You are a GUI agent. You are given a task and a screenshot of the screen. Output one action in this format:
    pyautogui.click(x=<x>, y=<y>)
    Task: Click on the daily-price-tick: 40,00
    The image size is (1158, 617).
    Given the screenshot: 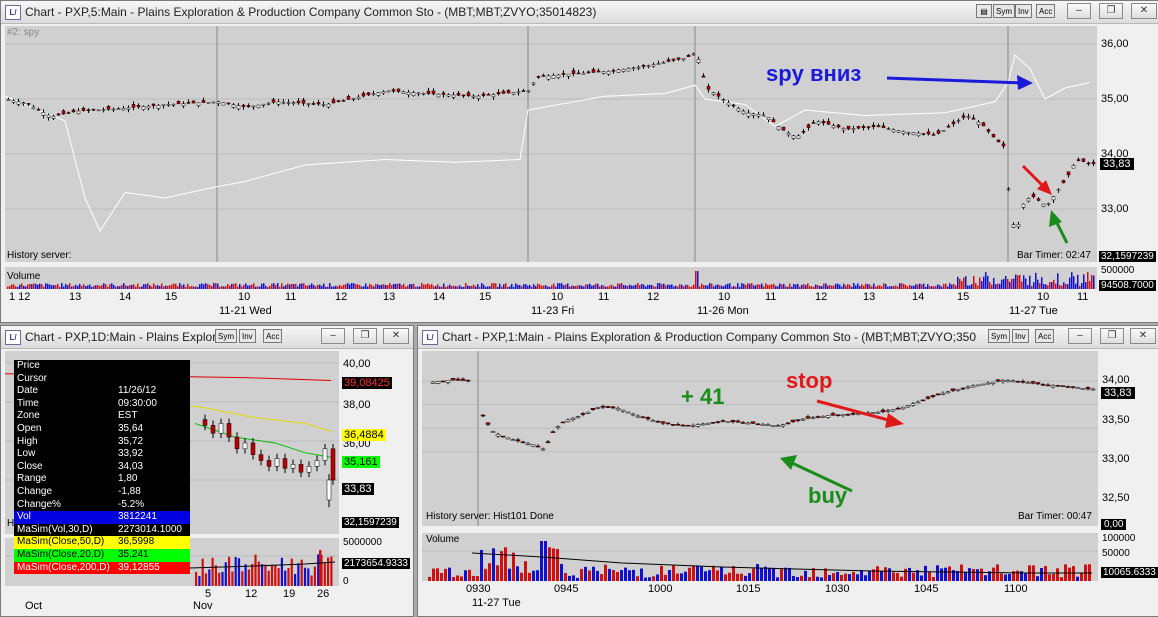 What is the action you would take?
    pyautogui.click(x=357, y=364)
    